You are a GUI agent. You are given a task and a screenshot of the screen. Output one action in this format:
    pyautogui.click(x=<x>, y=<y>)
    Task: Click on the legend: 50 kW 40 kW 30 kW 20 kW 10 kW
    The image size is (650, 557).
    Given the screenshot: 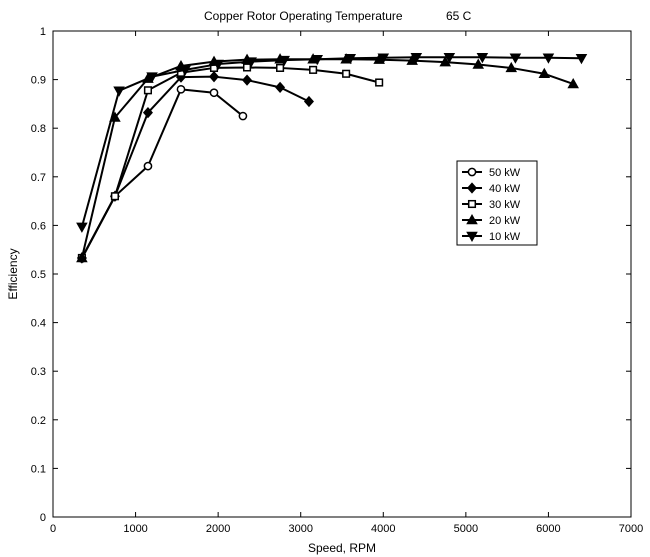 What is the action you would take?
    pyautogui.click(x=497, y=203)
    